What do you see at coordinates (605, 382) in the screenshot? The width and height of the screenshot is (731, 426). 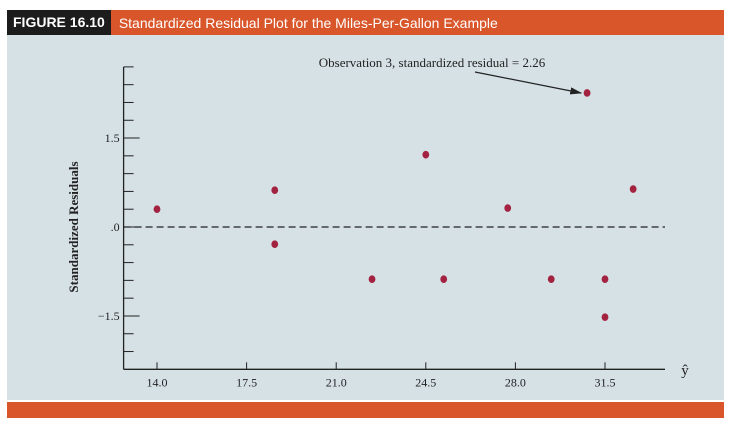 I see `x-tick-label: 31.5` at bounding box center [605, 382].